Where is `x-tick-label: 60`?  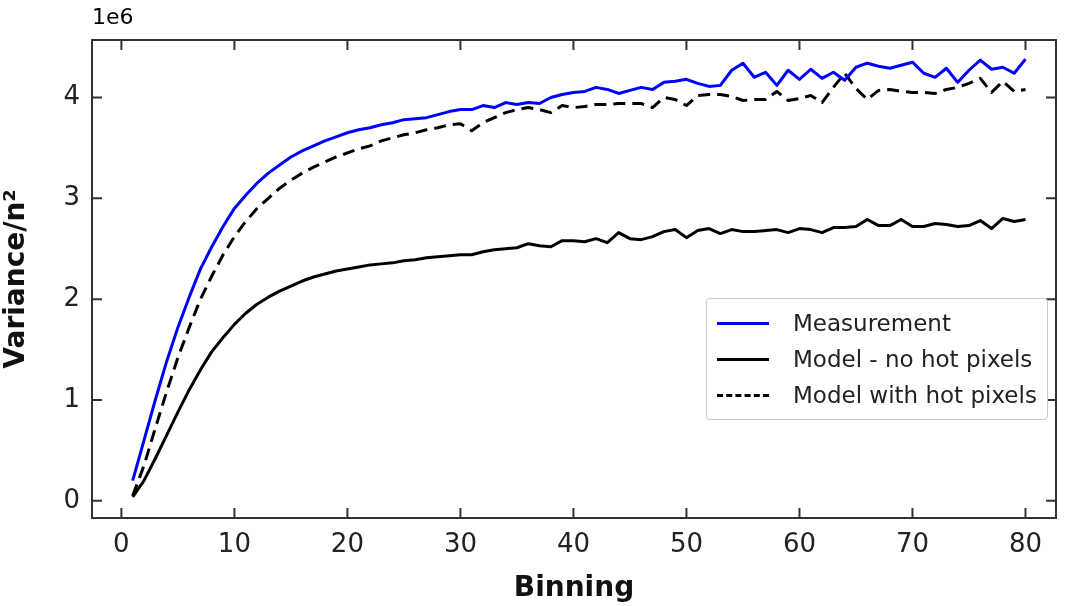 x-tick-label: 60 is located at coordinates (799, 543).